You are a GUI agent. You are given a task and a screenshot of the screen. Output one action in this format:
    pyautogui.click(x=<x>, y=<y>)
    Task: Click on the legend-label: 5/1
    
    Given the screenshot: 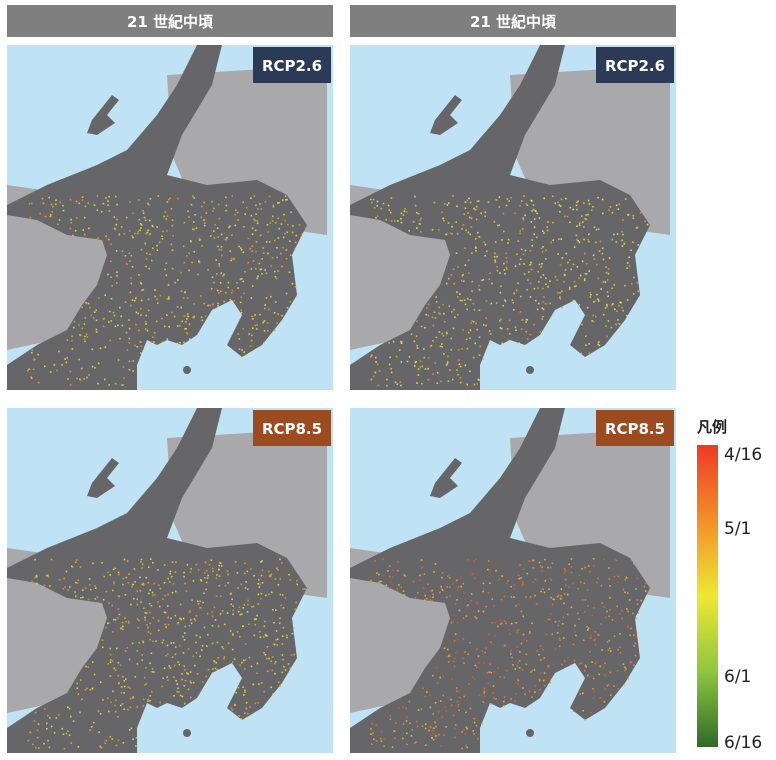 What is the action you would take?
    pyautogui.click(x=737, y=529)
    